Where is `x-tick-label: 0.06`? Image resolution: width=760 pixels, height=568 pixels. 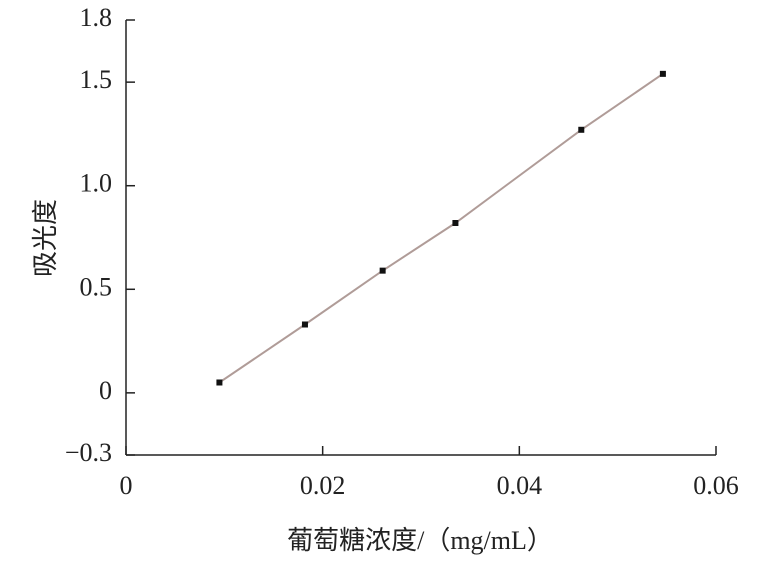 x-tick-label: 0.06 is located at coordinates (716, 485).